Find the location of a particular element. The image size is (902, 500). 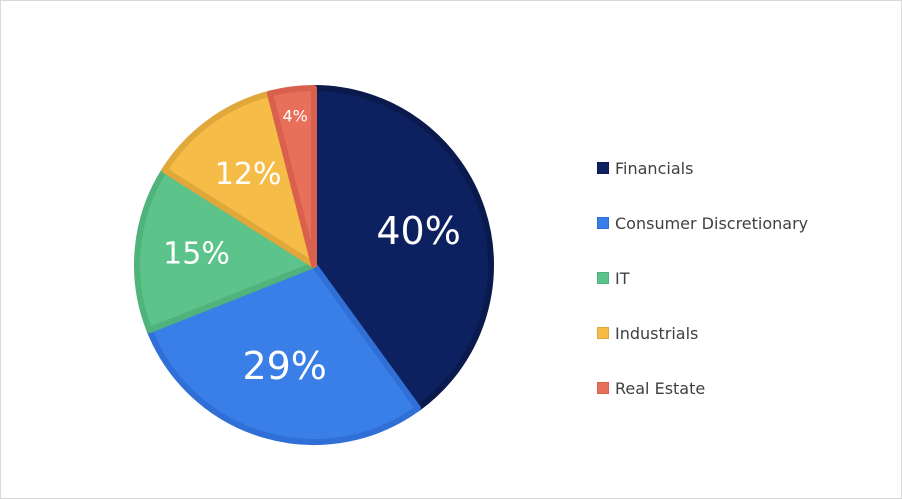

pie-label-it: 15% is located at coordinates (196, 253).